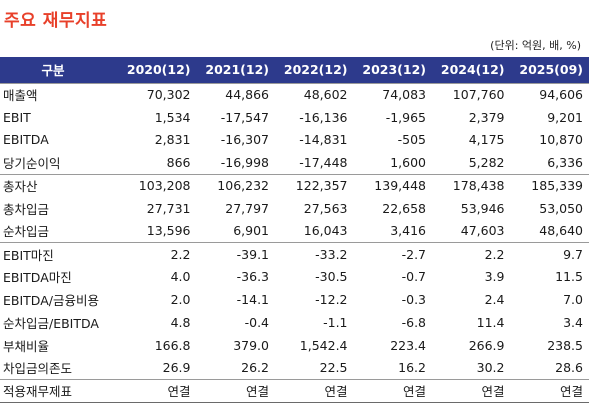  I want to click on table-cell: 4,175, so click(486, 140).